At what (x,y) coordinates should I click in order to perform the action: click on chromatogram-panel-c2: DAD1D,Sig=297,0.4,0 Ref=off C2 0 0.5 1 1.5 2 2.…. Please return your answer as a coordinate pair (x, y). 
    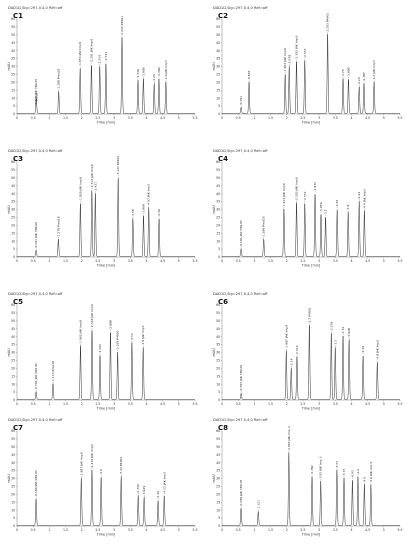
    Looking at the image, I should click on (310, 70).